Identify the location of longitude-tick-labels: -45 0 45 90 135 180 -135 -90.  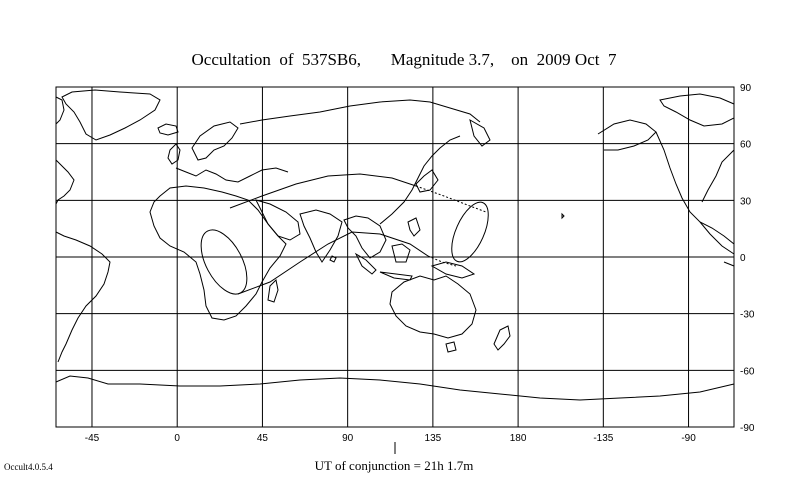
(390, 438).